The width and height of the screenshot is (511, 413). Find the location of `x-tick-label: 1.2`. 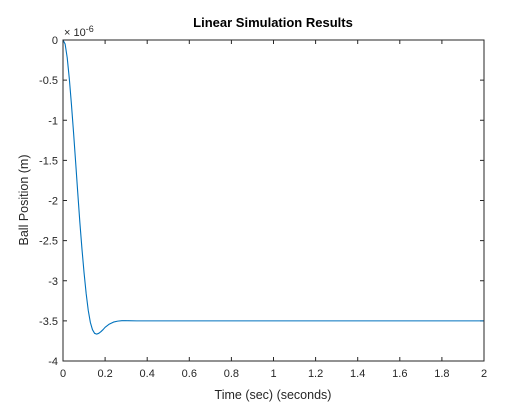

x-tick-label: 1.2 is located at coordinates (315, 374).